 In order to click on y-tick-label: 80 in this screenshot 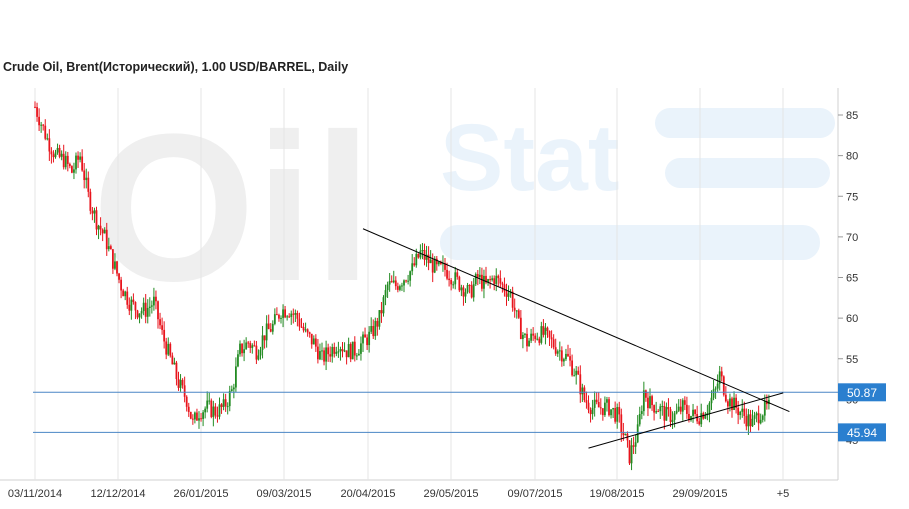, I will do `click(852, 157)`.